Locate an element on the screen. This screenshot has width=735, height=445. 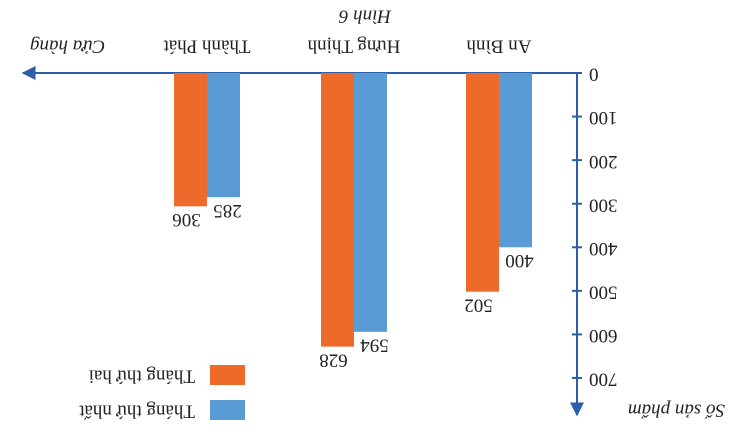
y-tick-label: 300 is located at coordinates (603, 204).